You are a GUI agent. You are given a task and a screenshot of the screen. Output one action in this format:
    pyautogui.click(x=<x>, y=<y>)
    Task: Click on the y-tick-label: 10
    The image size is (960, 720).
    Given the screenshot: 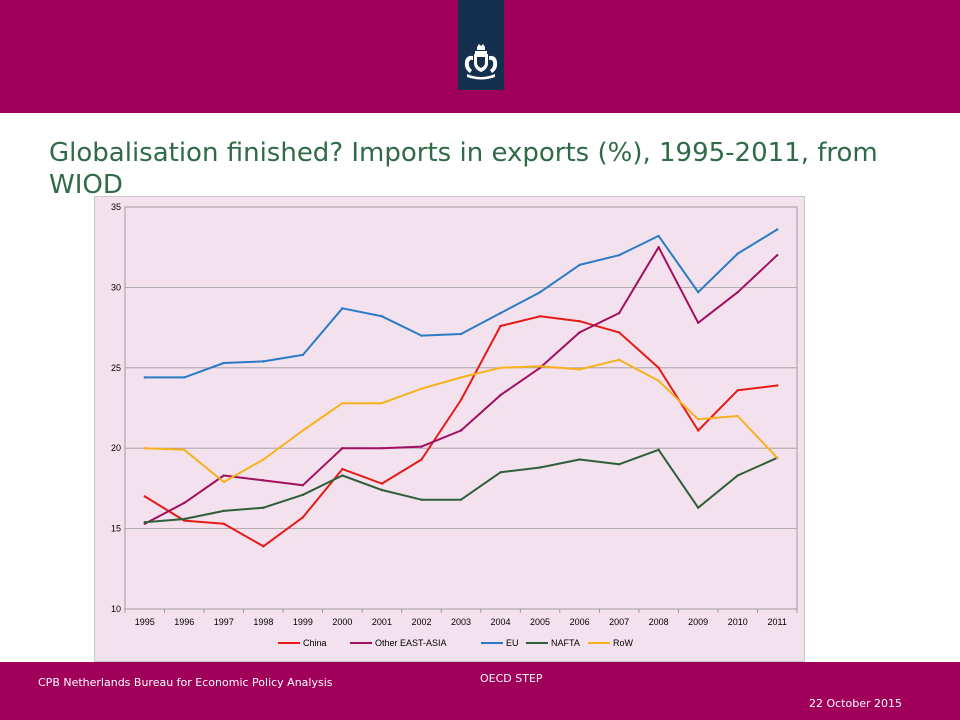 What is the action you would take?
    pyautogui.click(x=116, y=609)
    